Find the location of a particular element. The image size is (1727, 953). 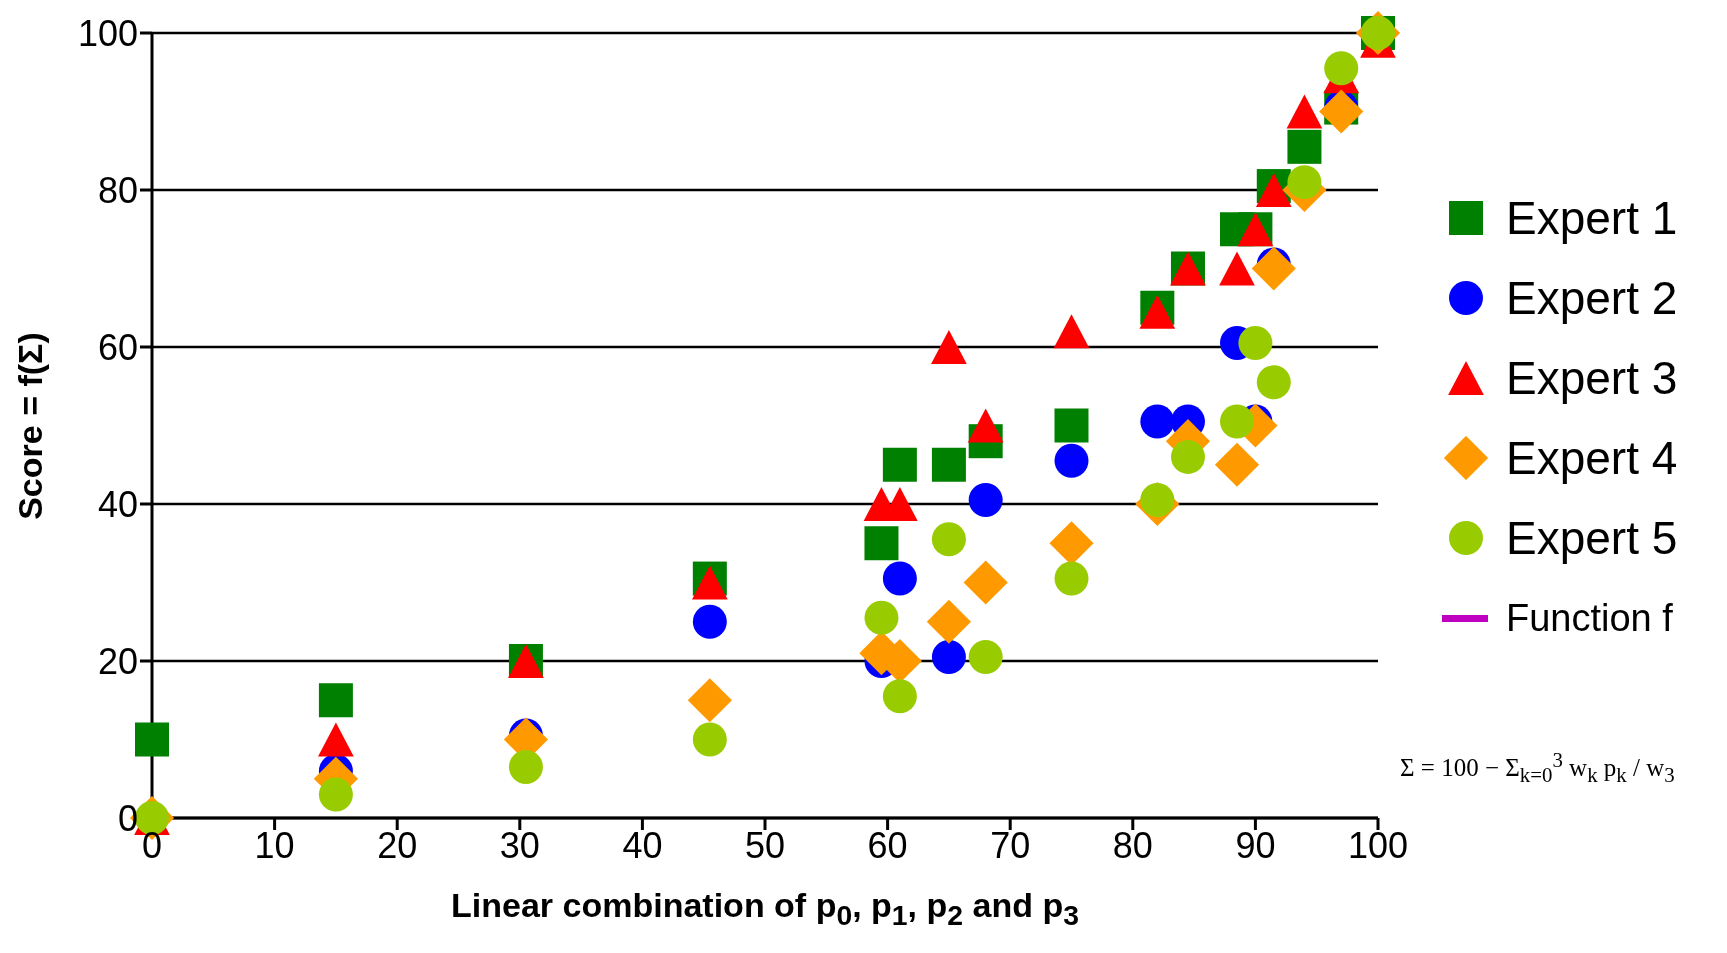

text: Σ = 100 − Σ$_{k=0}$$^{3}$ w$_{k}$ p$_{k}$ / w$_{3}$ is located at coordinates (1537, 768).